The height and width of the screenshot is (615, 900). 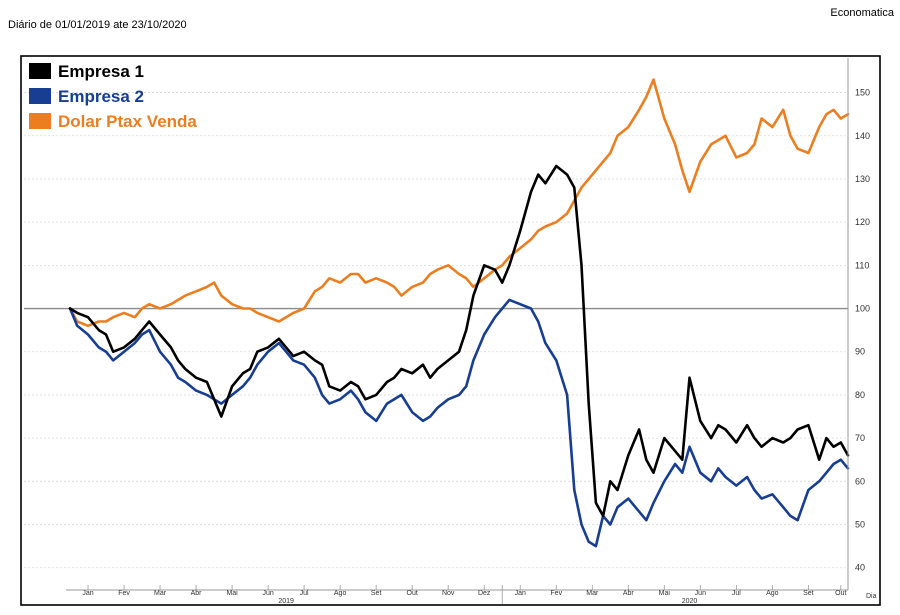 What do you see at coordinates (862, 13) in the screenshot?
I see `brand-label: Economatica` at bounding box center [862, 13].